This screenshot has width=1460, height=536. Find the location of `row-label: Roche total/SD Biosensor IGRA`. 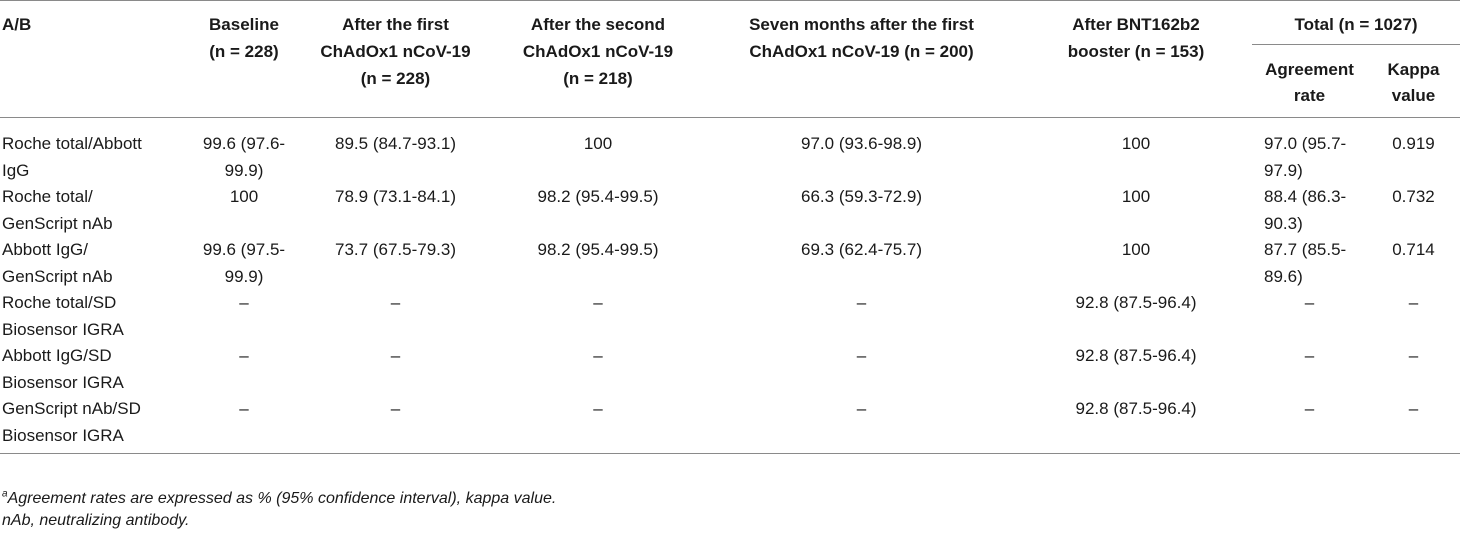

row-label: Roche total/SD Biosensor IGRA is located at coordinates (95, 316).